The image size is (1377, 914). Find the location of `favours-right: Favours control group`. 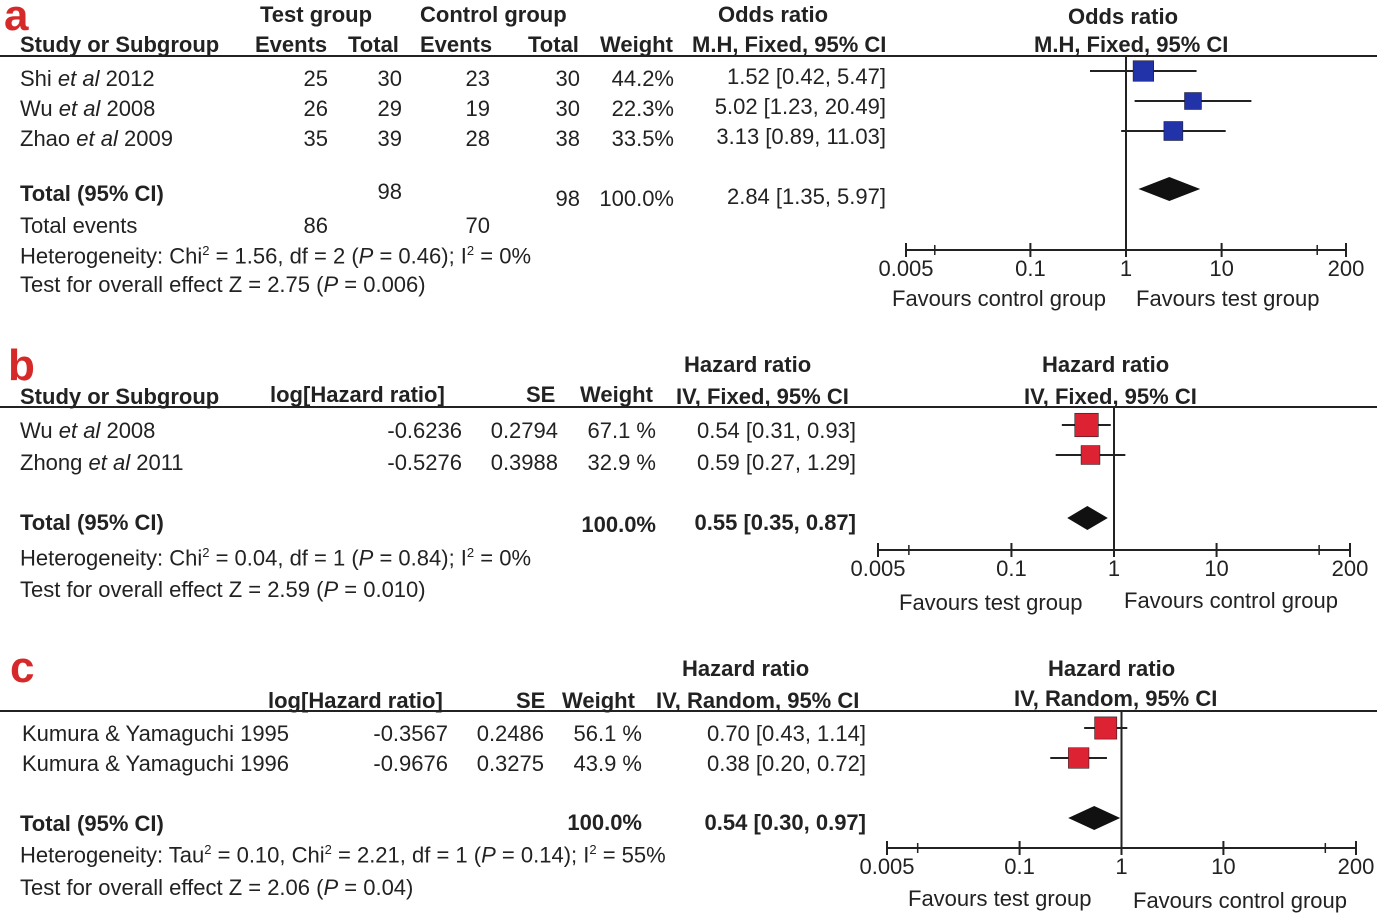

favours-right: Favours control group is located at coordinates (1240, 900).